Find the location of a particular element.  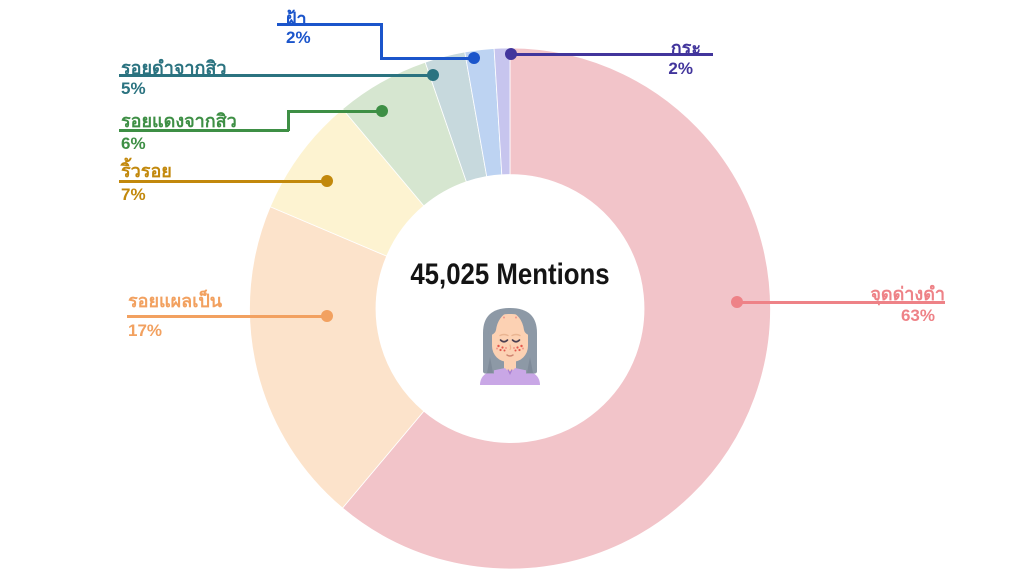

slice-label: รอยแผลเป็น is located at coordinates (175, 301).